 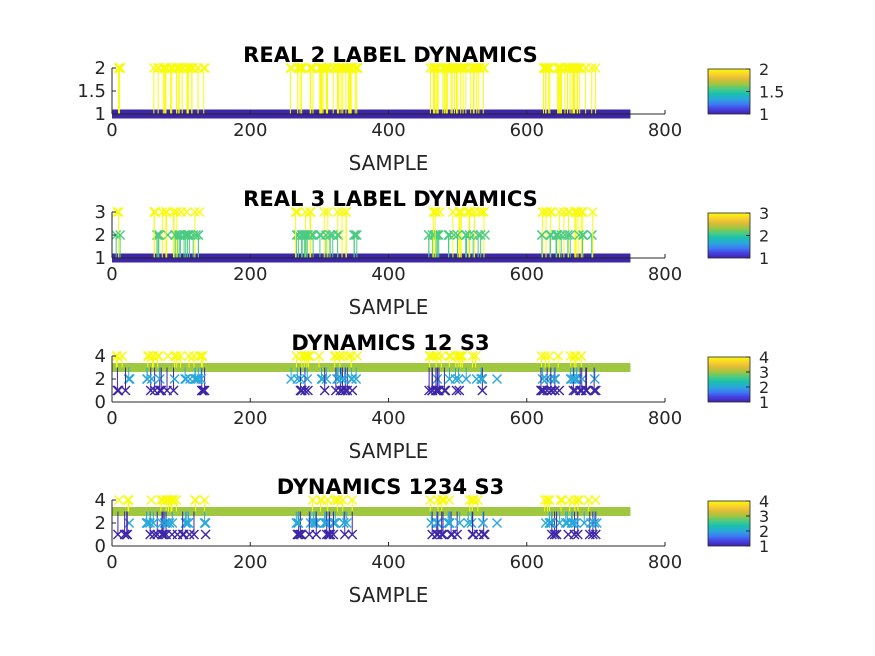 What do you see at coordinates (527, 562) in the screenshot?
I see `x-tick-label: 600` at bounding box center [527, 562].